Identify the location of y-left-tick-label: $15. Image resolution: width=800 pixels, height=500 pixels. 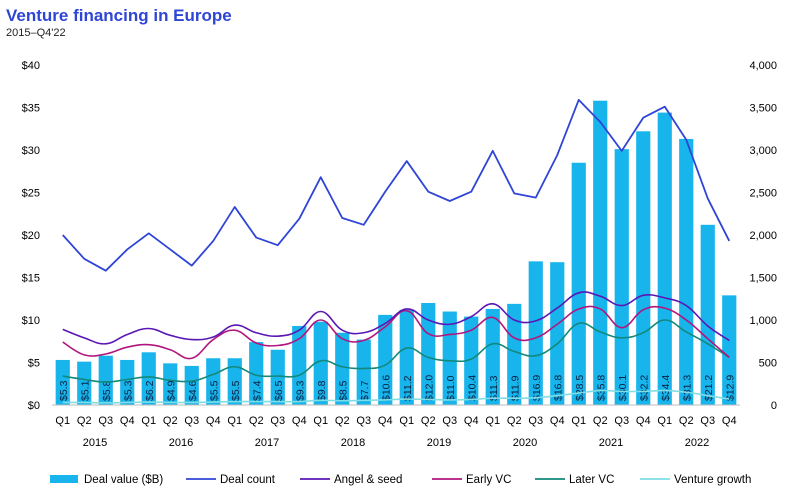
(31, 279).